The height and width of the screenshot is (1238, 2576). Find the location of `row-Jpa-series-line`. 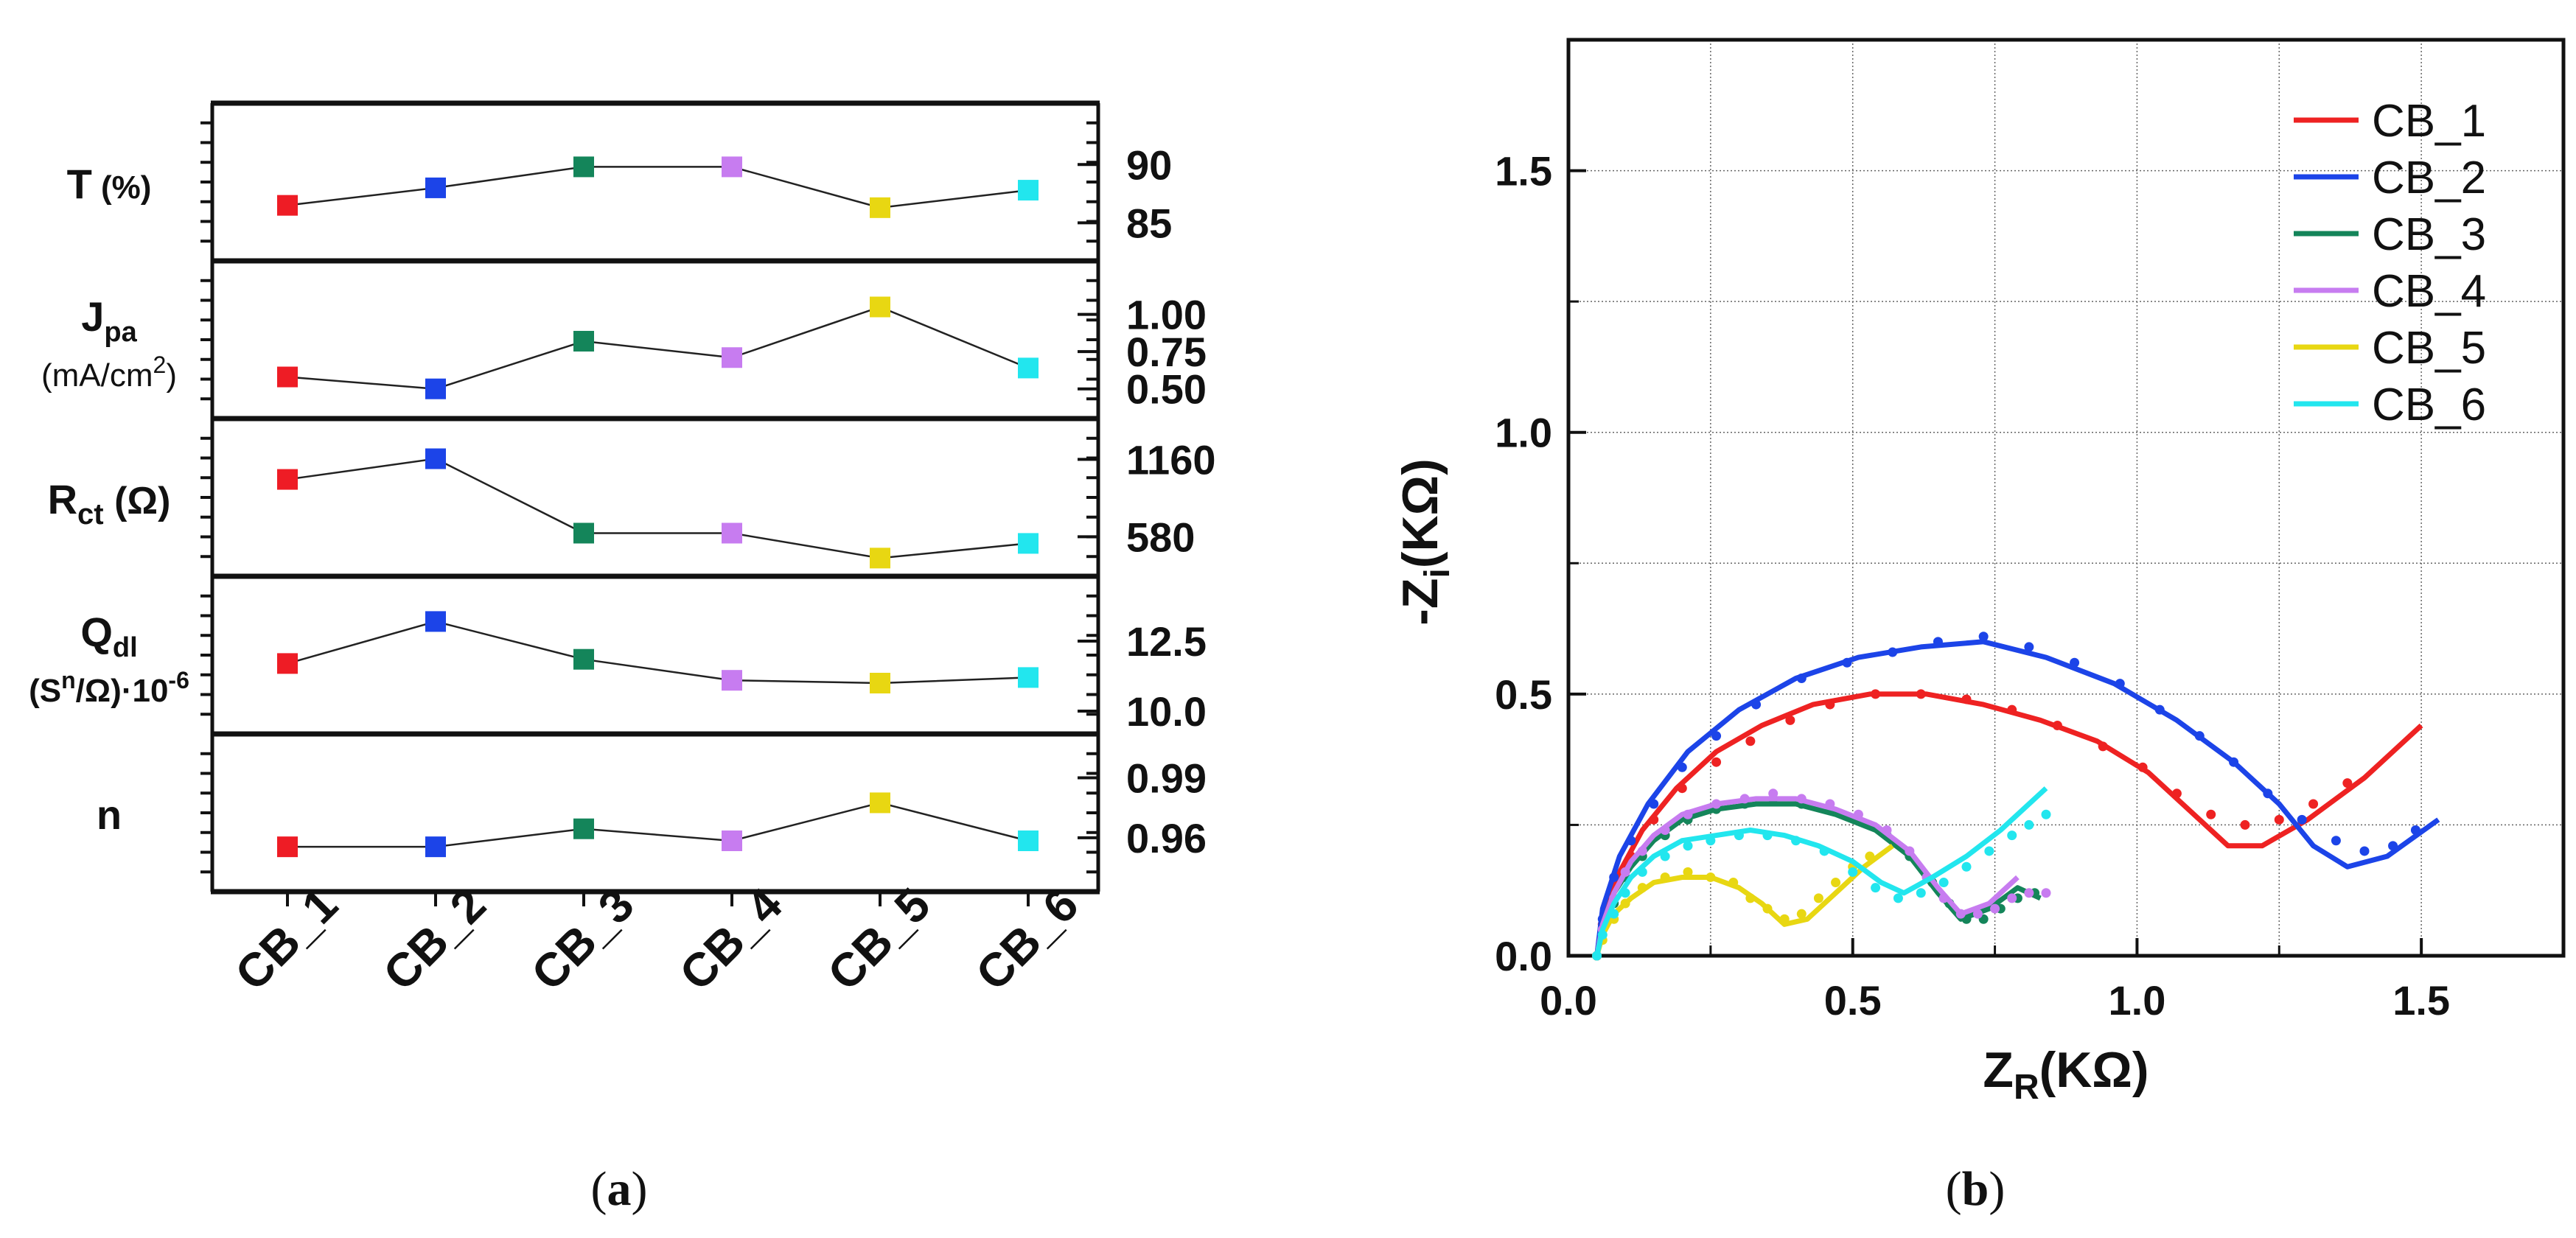

row-Jpa-series-line is located at coordinates (658, 348).